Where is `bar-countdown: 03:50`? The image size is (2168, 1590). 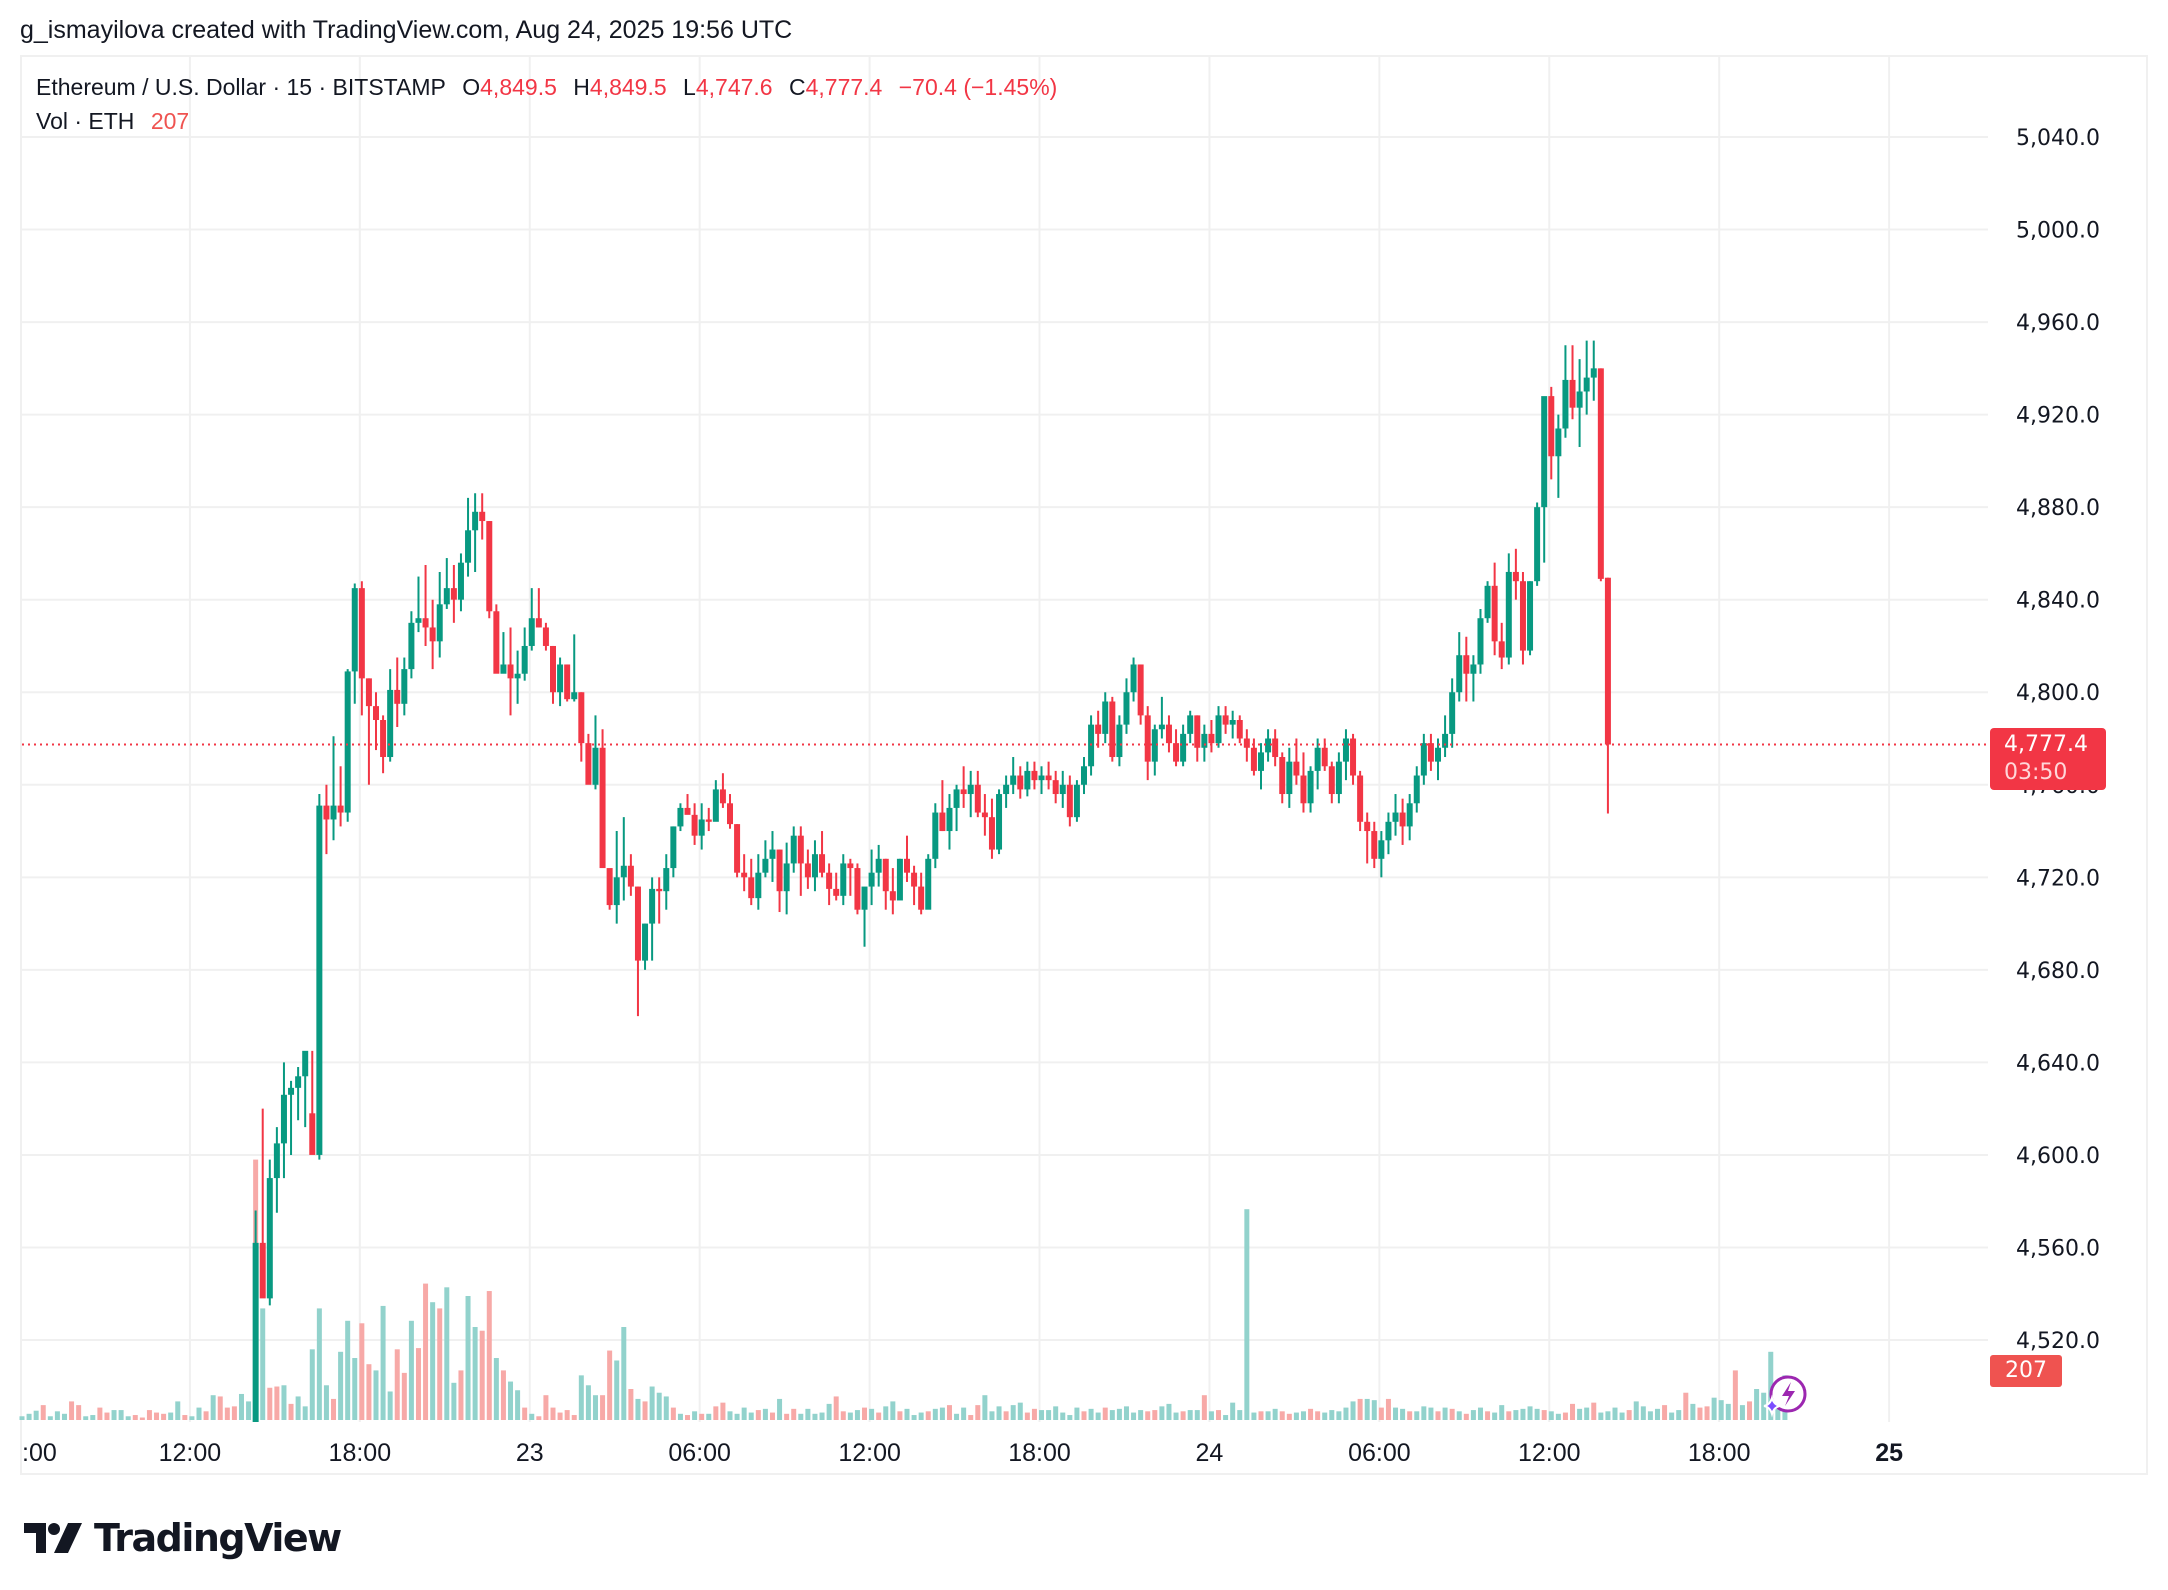
bar-countdown: 03:50 is located at coordinates (2036, 772).